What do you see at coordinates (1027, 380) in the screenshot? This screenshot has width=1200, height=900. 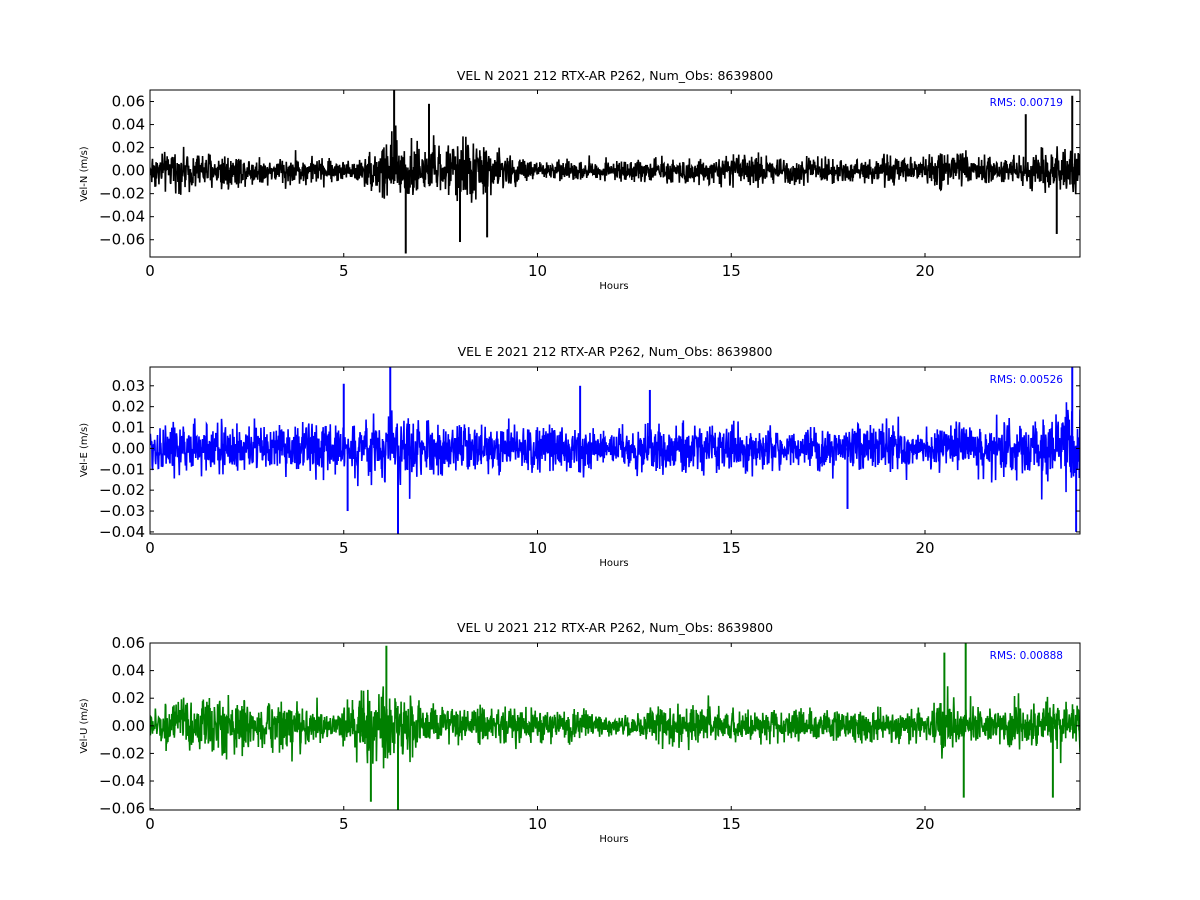 I see `rms-annotation: RMS: 0.00526` at bounding box center [1027, 380].